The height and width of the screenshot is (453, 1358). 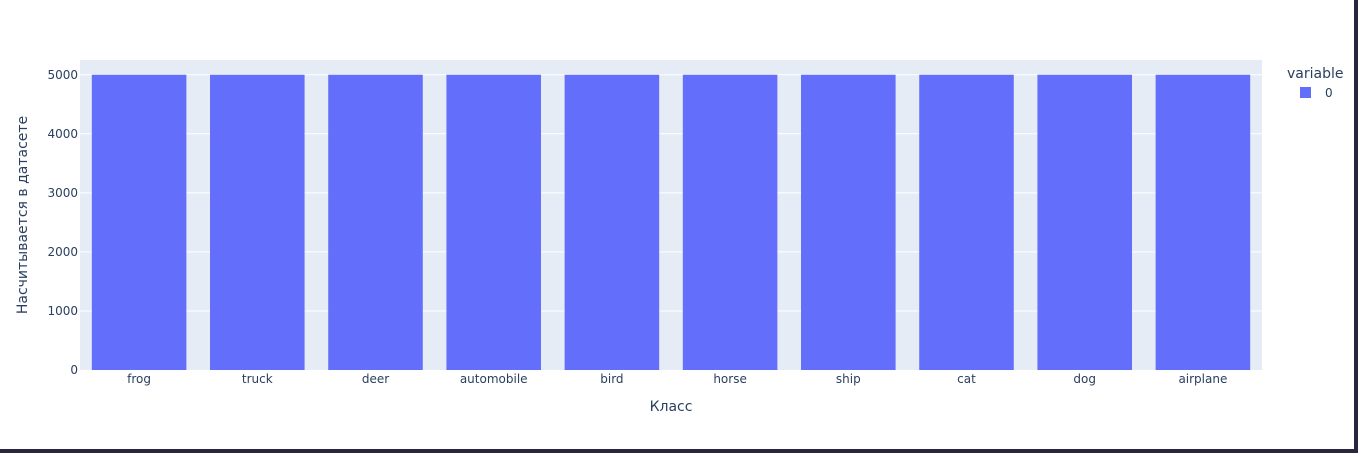 What do you see at coordinates (62, 193) in the screenshot?
I see `y-tick-label: 3000` at bounding box center [62, 193].